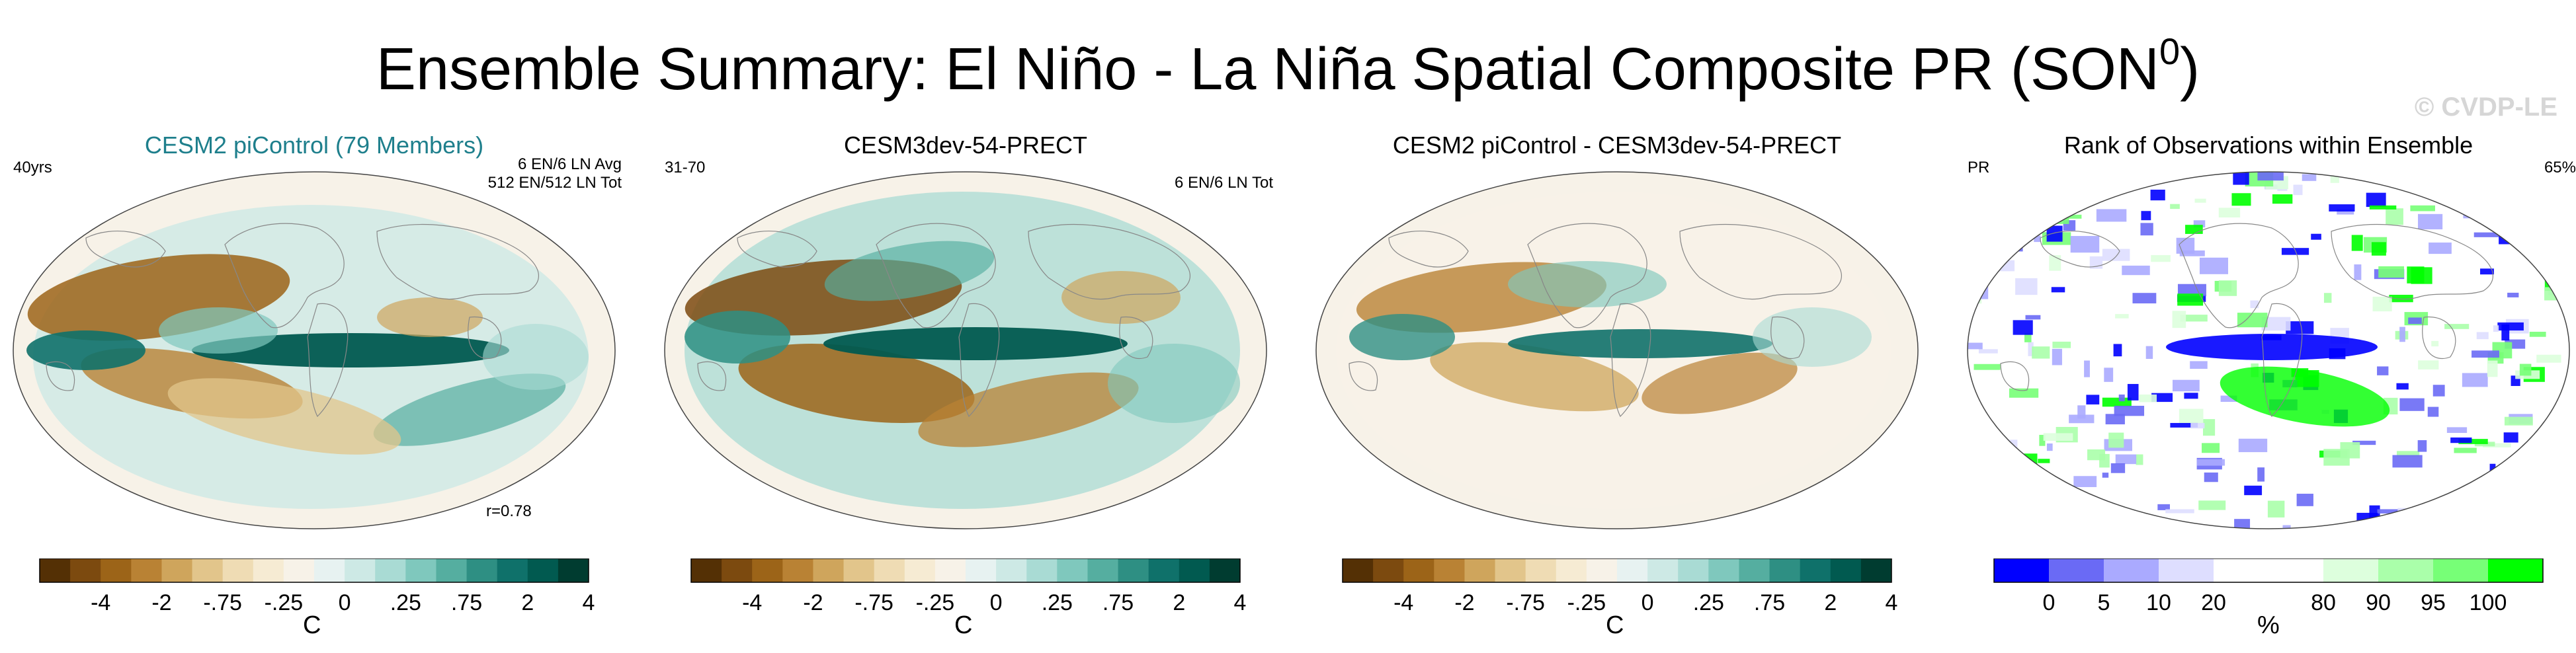 Image resolution: width=2576 pixels, height=653 pixels. I want to click on colorbar-tick-label: .25, so click(1057, 602).